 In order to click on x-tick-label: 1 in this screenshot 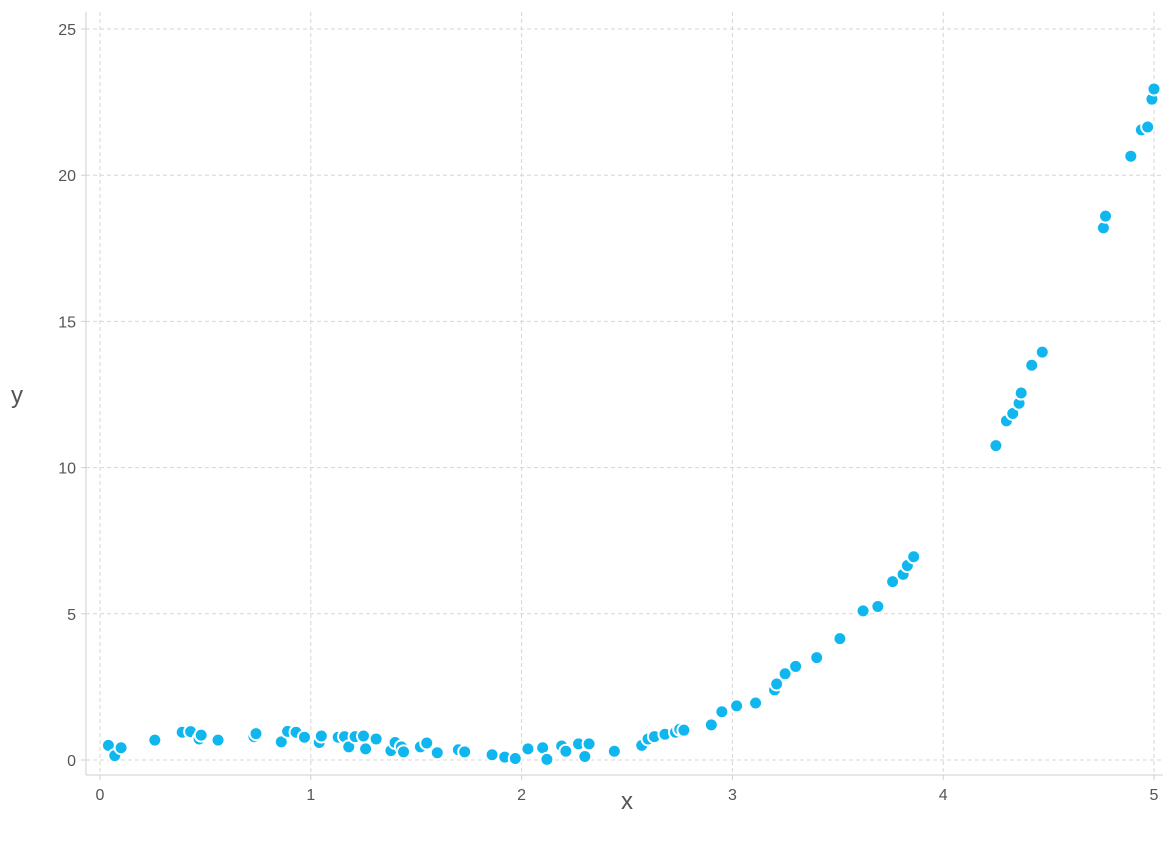, I will do `click(310, 795)`.